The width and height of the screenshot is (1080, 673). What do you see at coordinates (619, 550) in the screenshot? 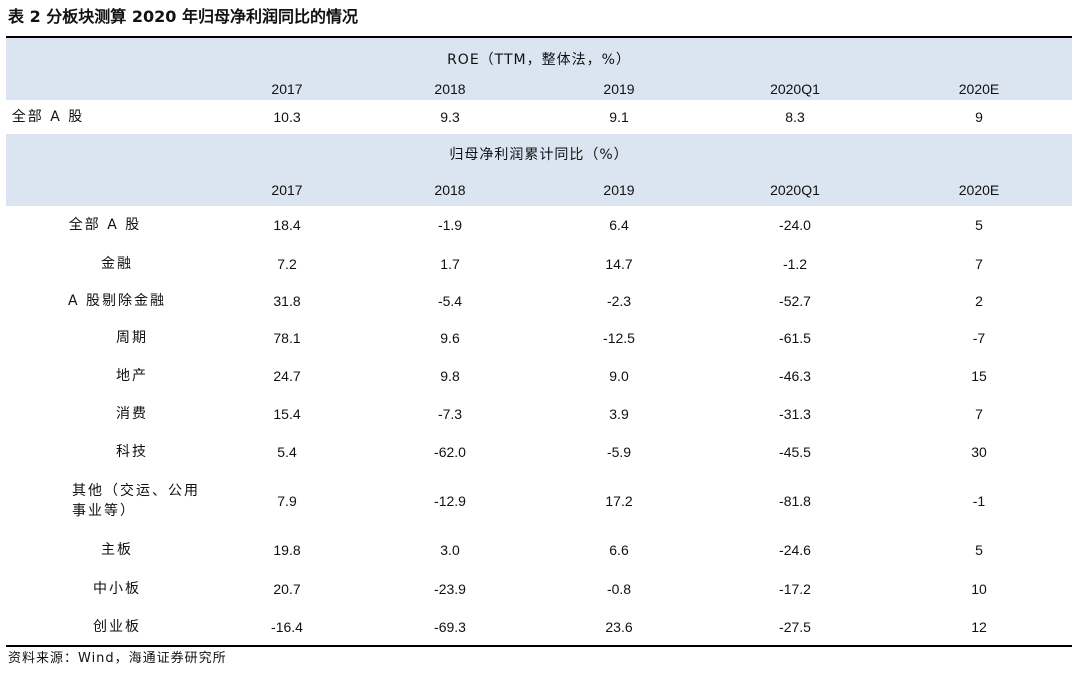
I see `table-cell: 6.6` at bounding box center [619, 550].